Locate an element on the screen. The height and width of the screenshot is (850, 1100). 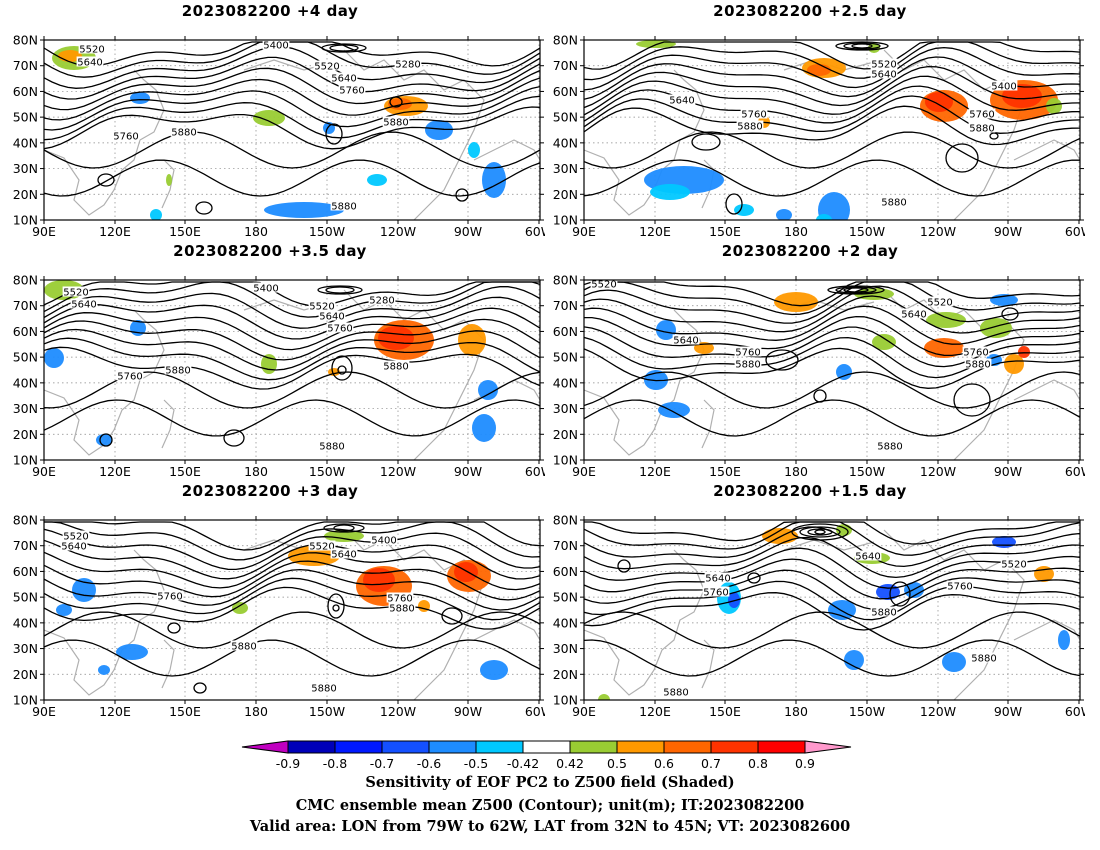
panel-title: 2023082200 +3 day is located at coordinates (270, 491).